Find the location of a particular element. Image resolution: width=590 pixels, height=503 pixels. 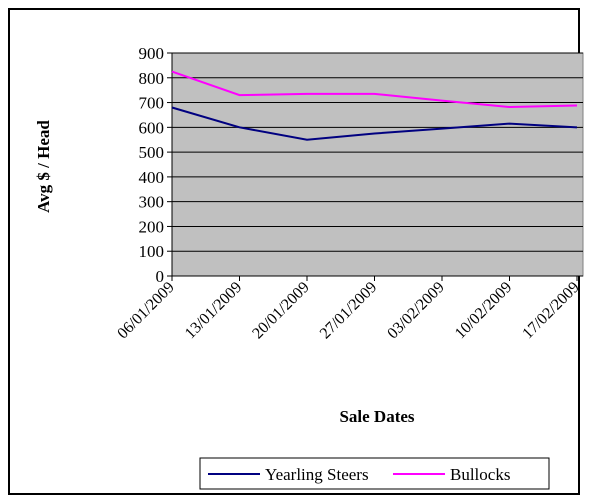

series-lines is located at coordinates (374, 105).